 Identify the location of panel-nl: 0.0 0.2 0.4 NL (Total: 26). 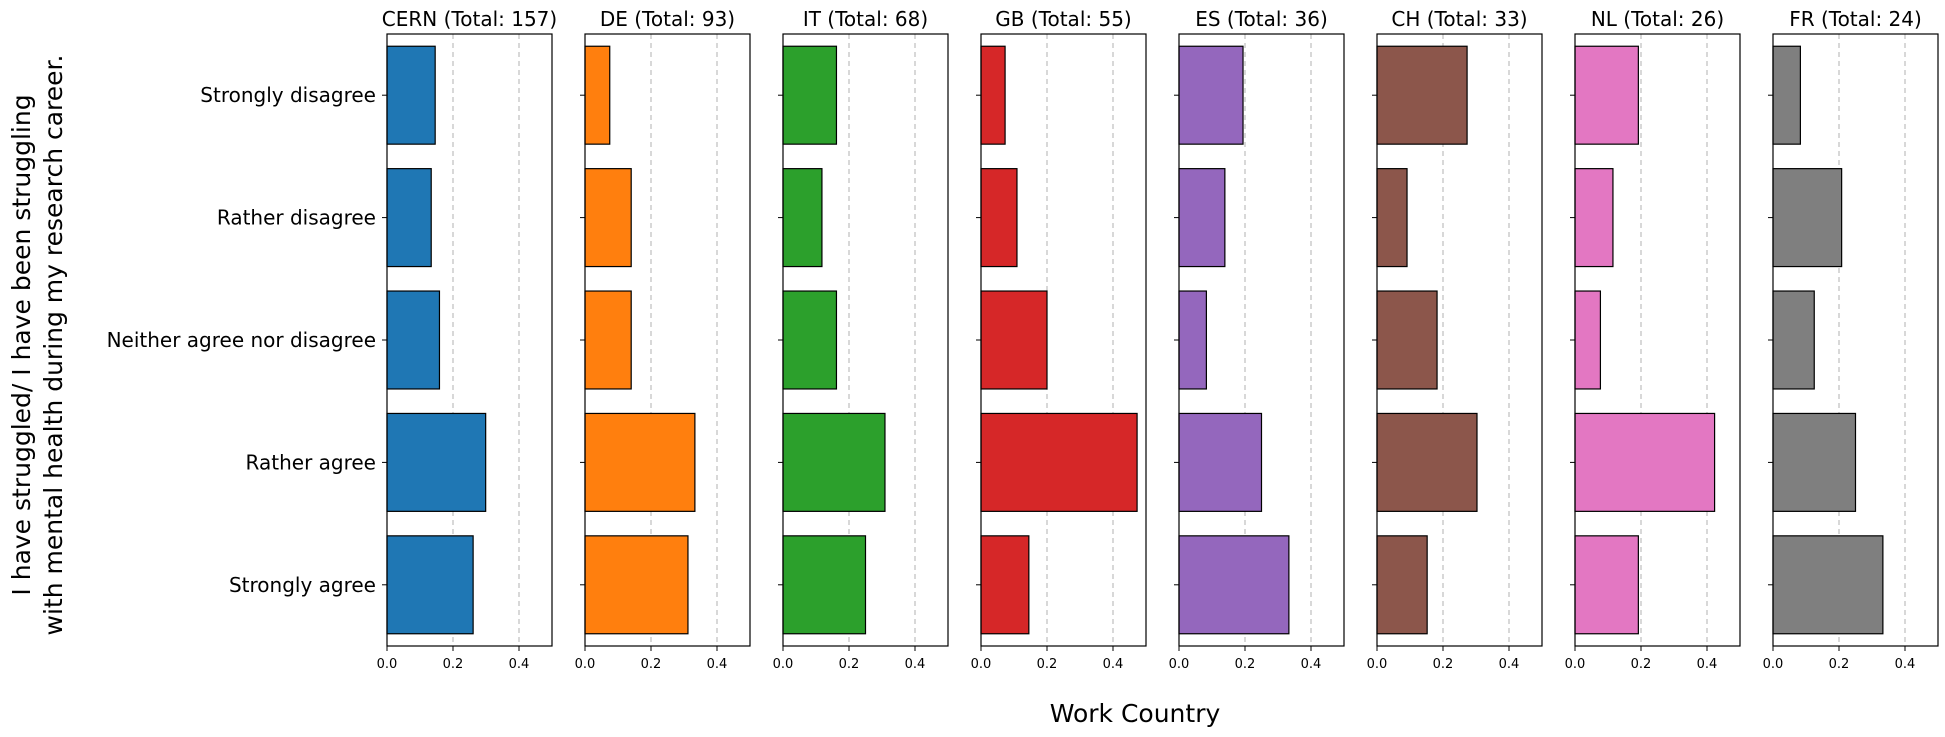
(1653, 339).